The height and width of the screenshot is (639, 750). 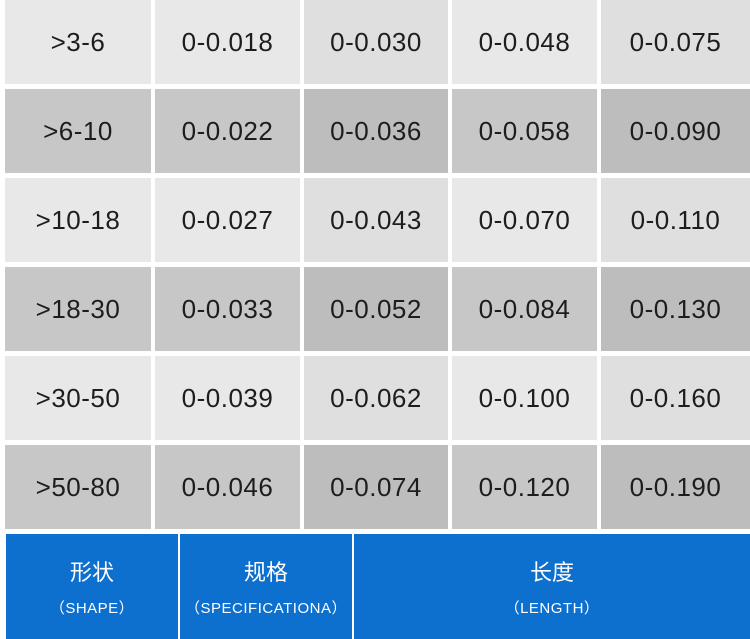 I want to click on value-cell: 0-0.110, so click(x=675, y=220).